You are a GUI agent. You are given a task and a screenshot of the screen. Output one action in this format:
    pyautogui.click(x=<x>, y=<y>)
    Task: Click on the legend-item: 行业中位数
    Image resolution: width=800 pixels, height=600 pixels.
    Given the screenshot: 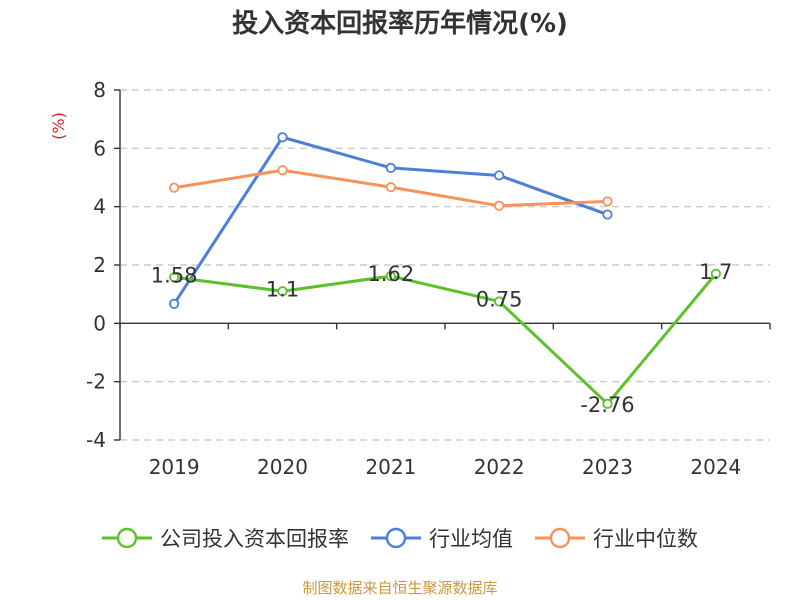 What is the action you would take?
    pyautogui.click(x=616, y=538)
    